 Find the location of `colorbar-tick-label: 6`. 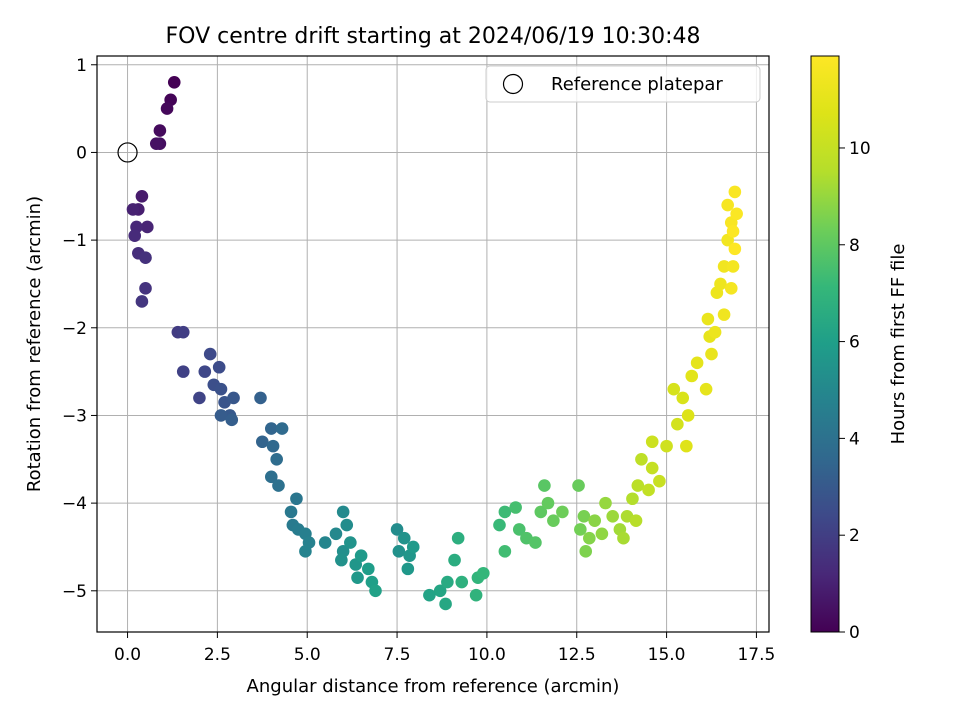

colorbar-tick-label: 6 is located at coordinates (854, 343).